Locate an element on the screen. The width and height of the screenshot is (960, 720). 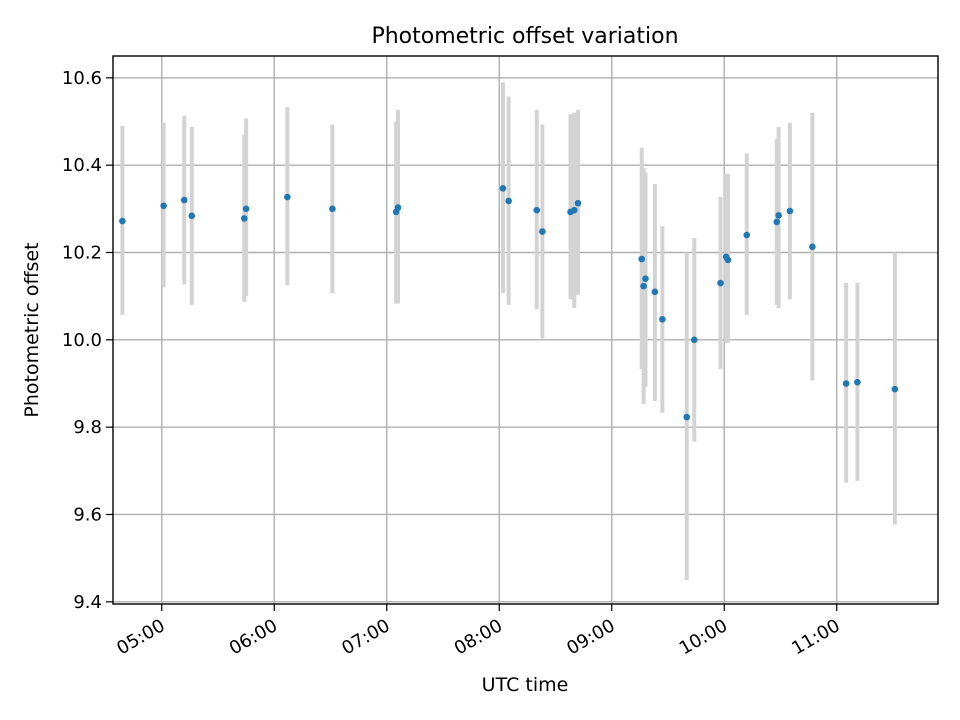
y-tick-label: 9.6 is located at coordinates (87, 514).